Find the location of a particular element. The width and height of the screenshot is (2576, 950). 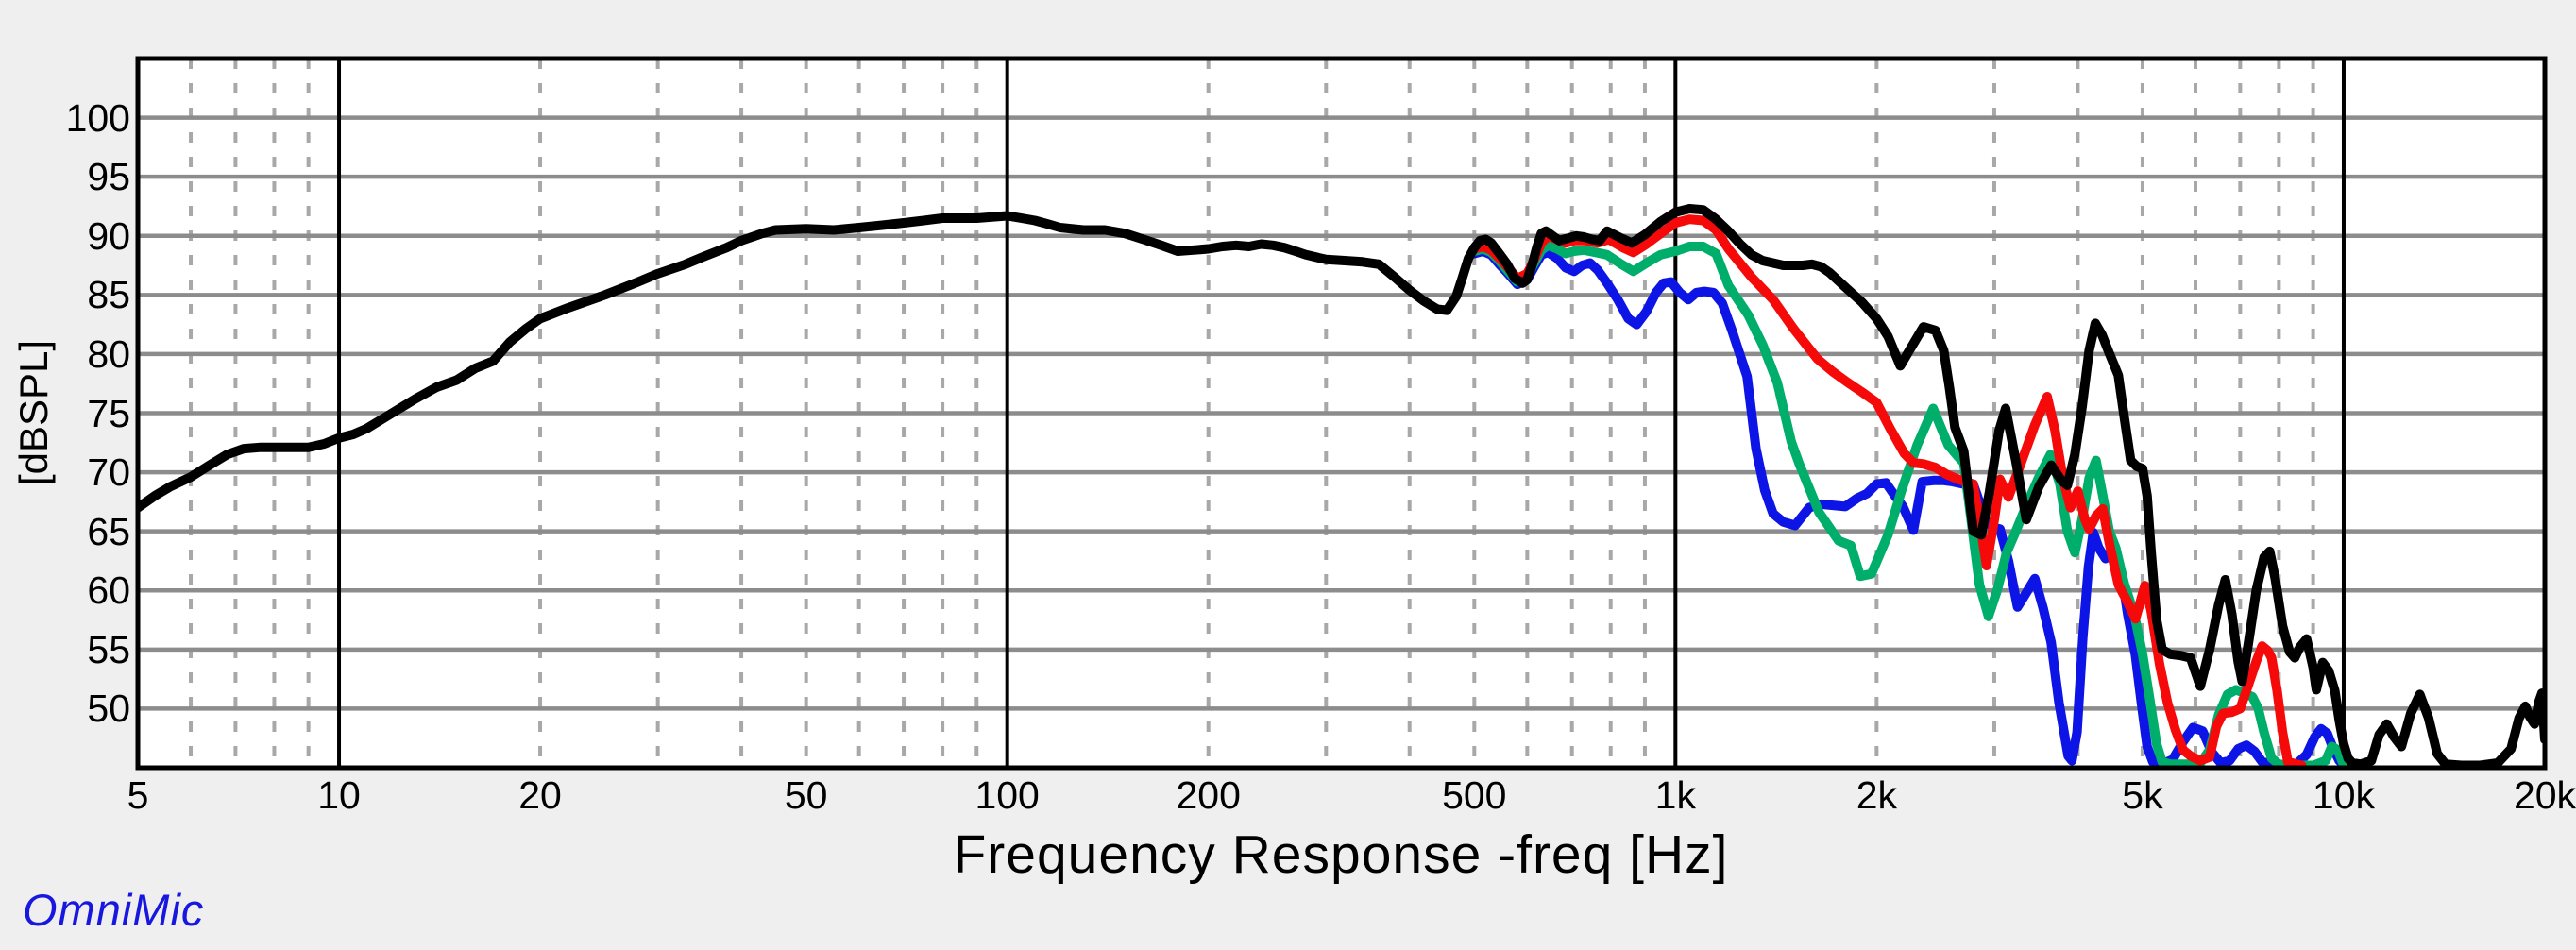

x-tick-label: 5k is located at coordinates (2142, 795).